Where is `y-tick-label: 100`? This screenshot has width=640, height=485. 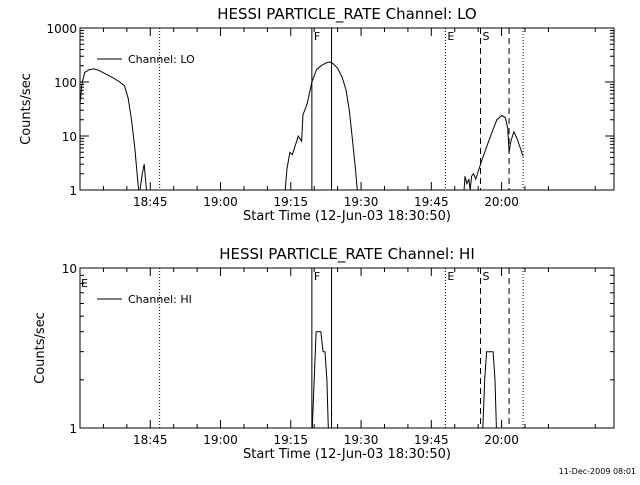
y-tick-label: 100 is located at coordinates (65, 83).